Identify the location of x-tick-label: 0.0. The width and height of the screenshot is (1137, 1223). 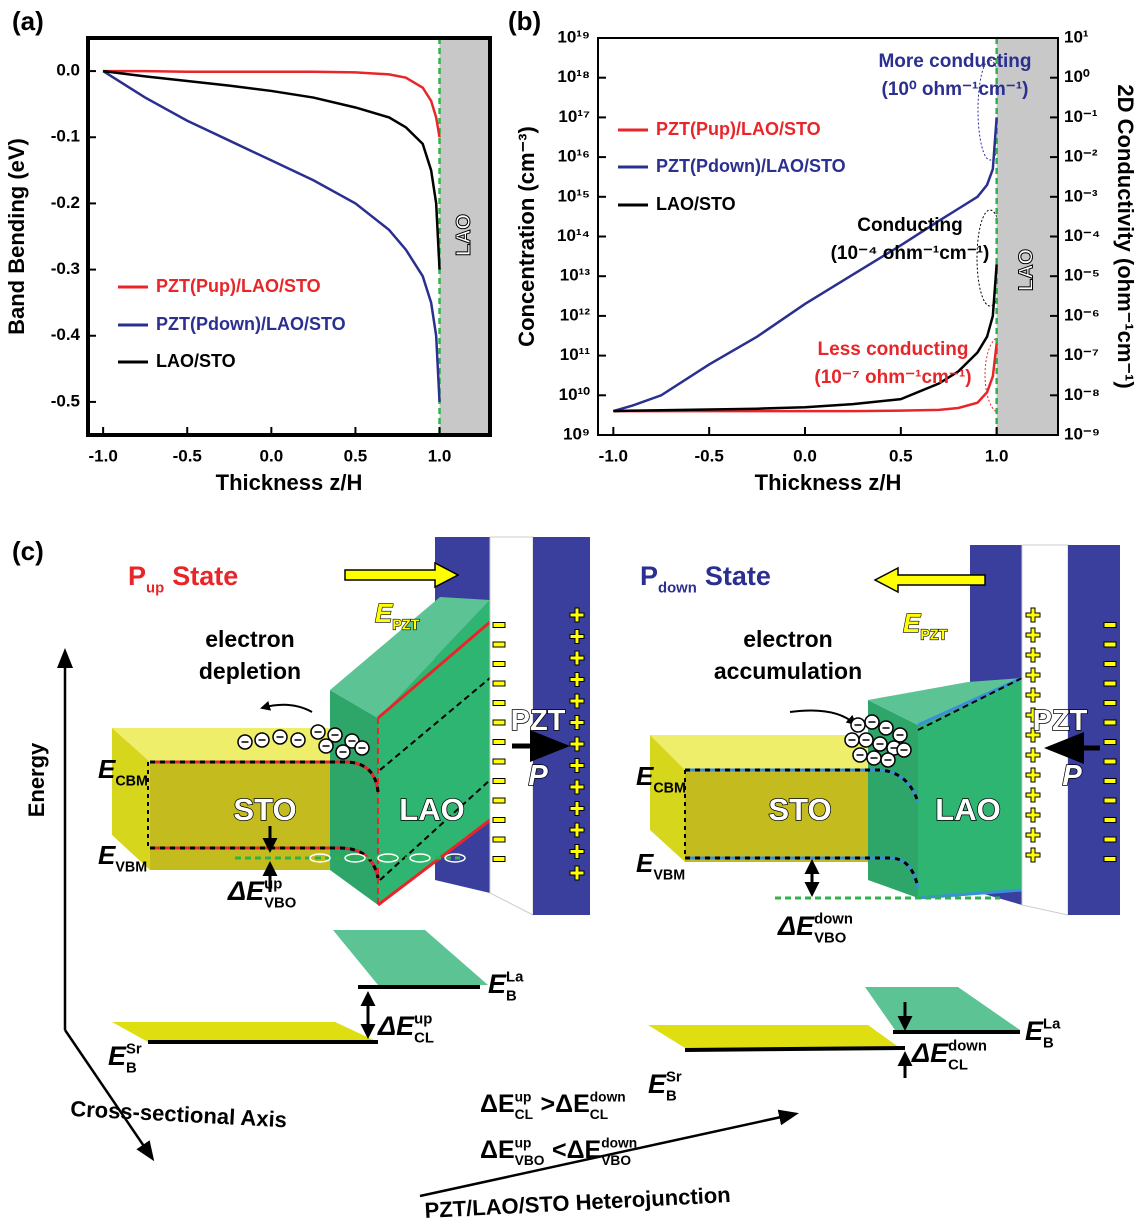
(805, 455).